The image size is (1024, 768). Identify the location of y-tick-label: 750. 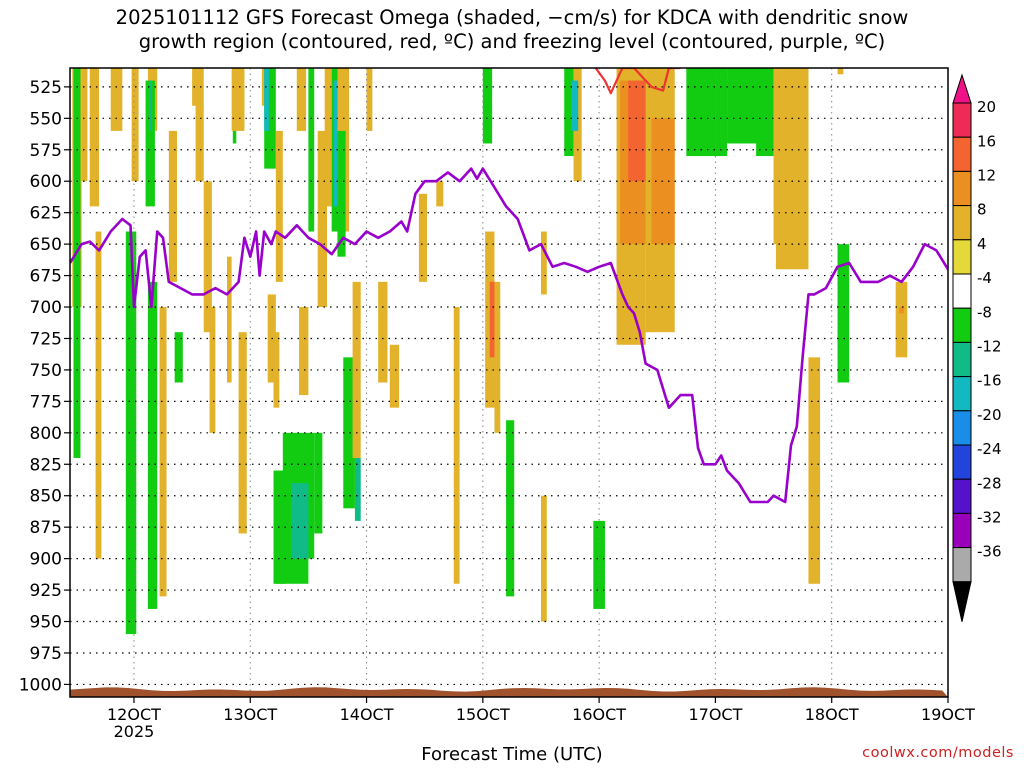
(46, 371).